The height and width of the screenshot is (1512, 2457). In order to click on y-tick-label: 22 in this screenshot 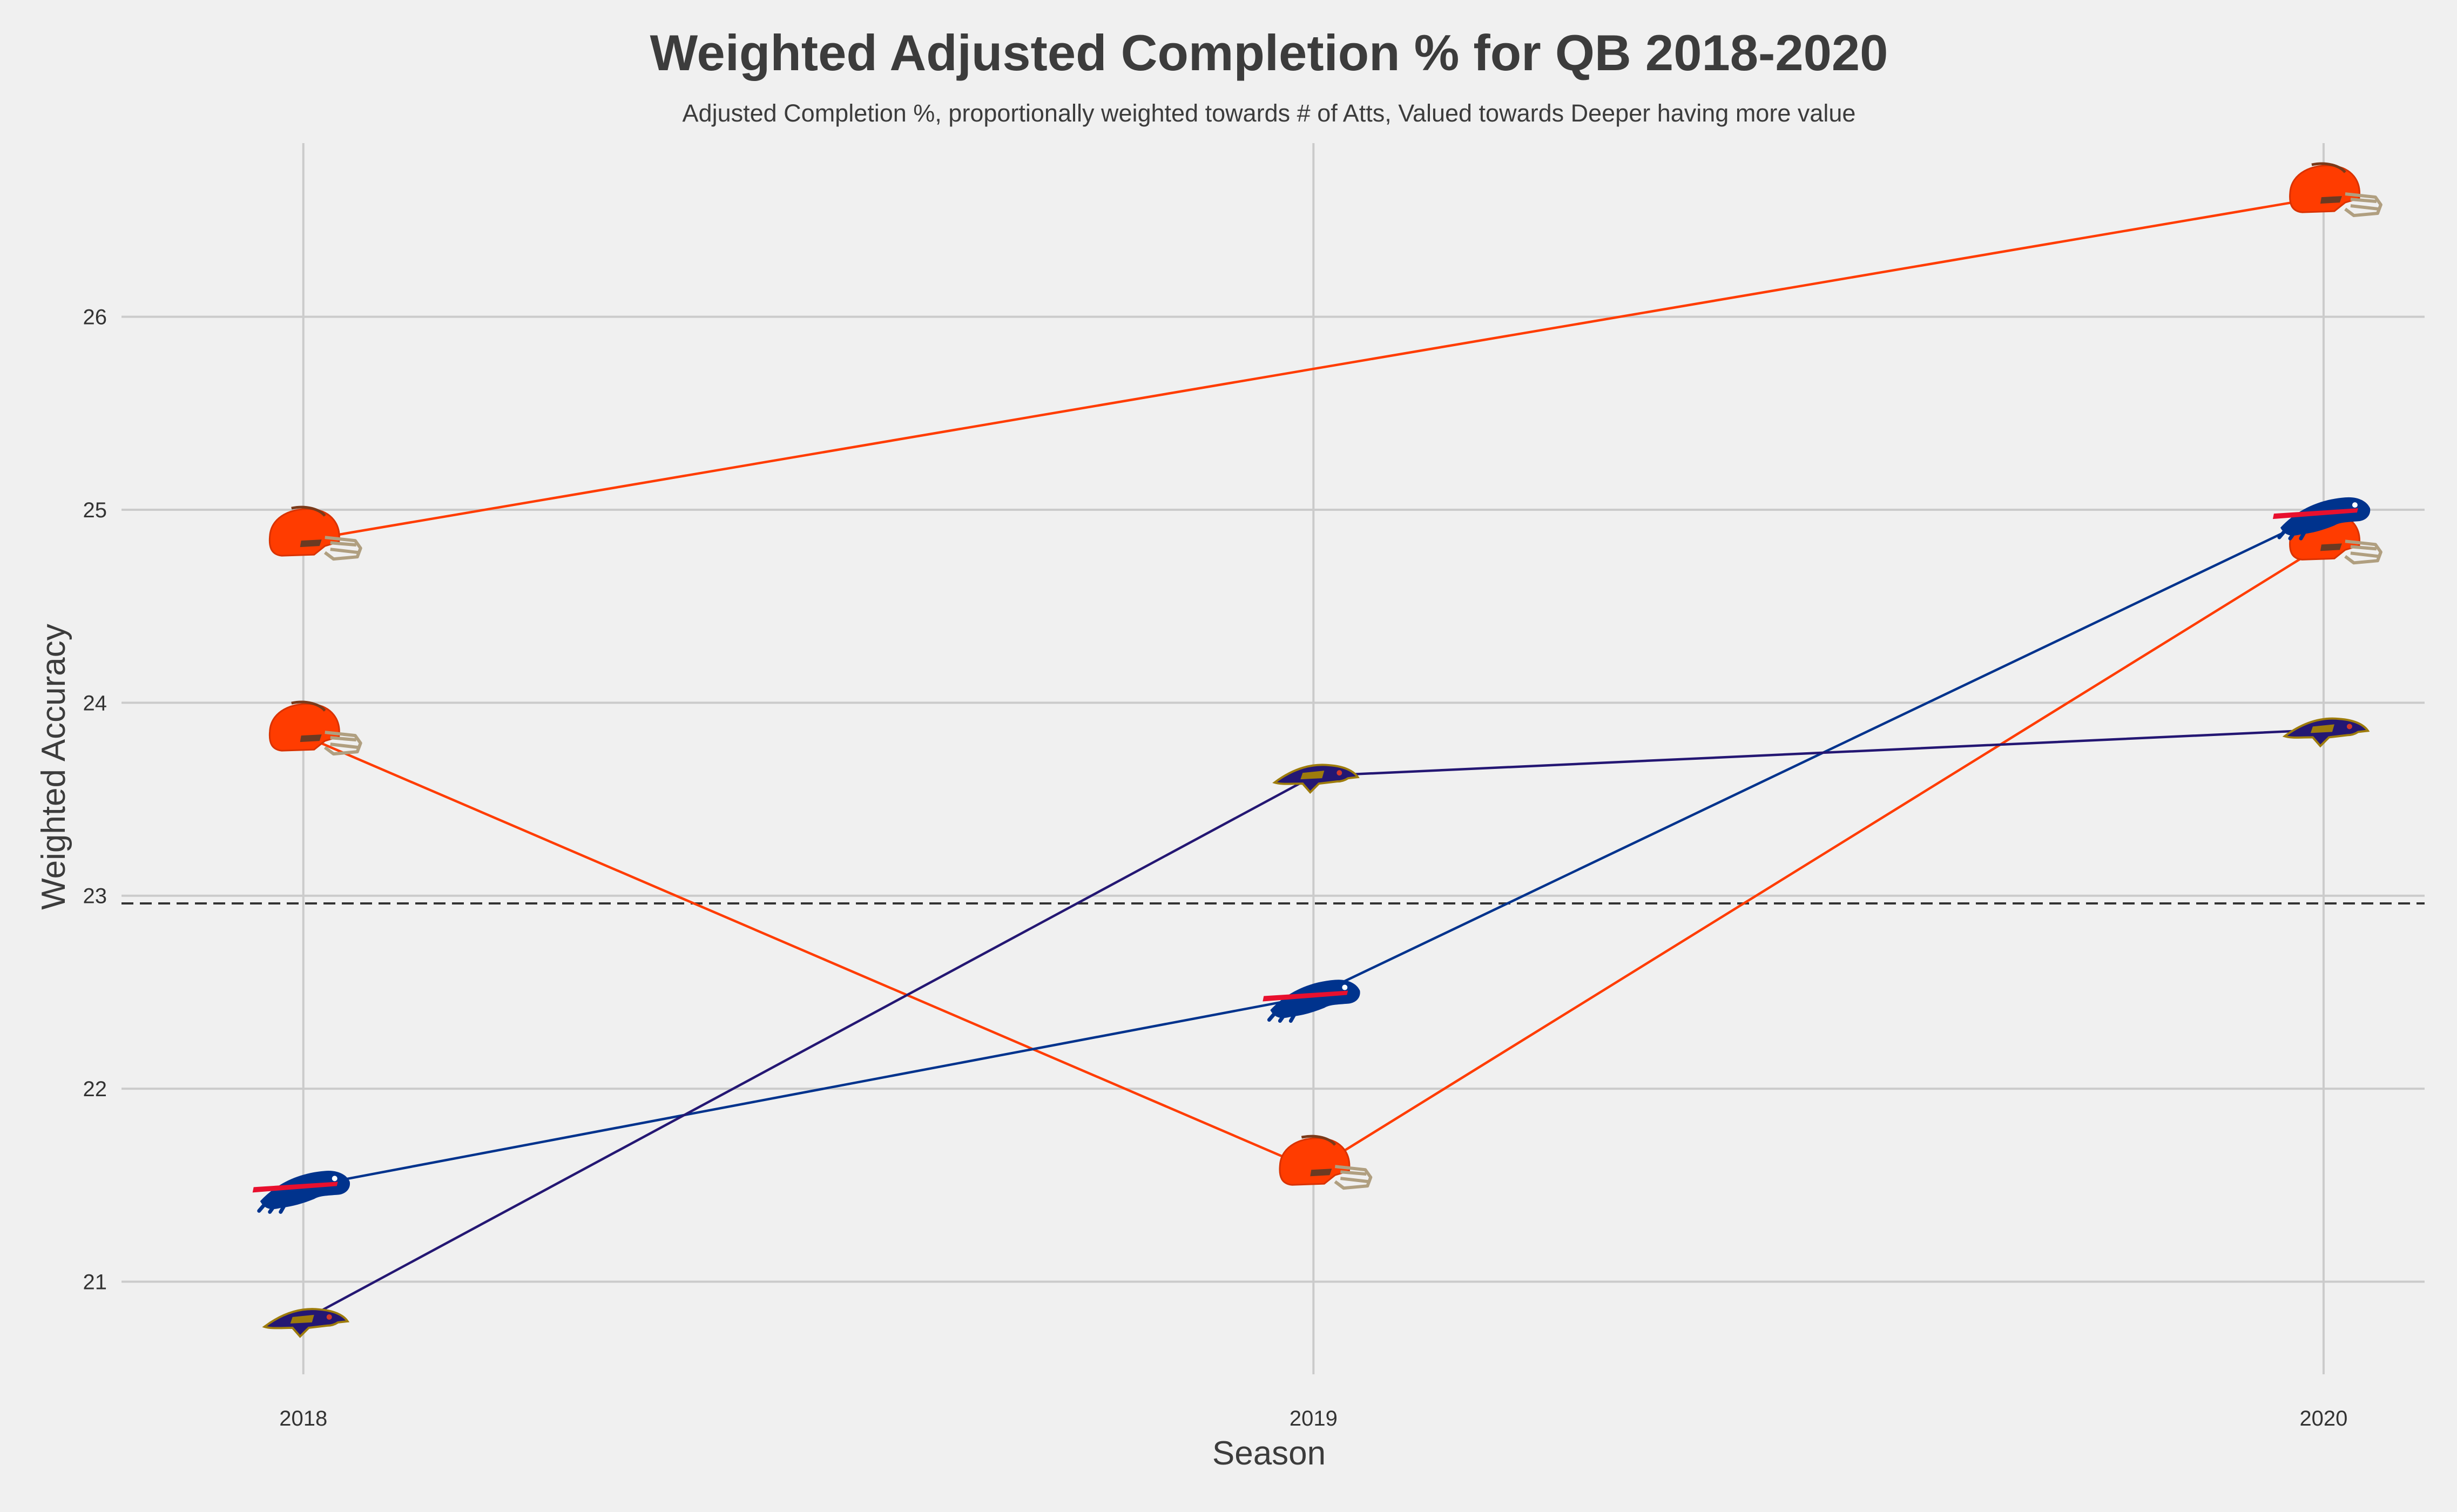, I will do `click(95, 1089)`.